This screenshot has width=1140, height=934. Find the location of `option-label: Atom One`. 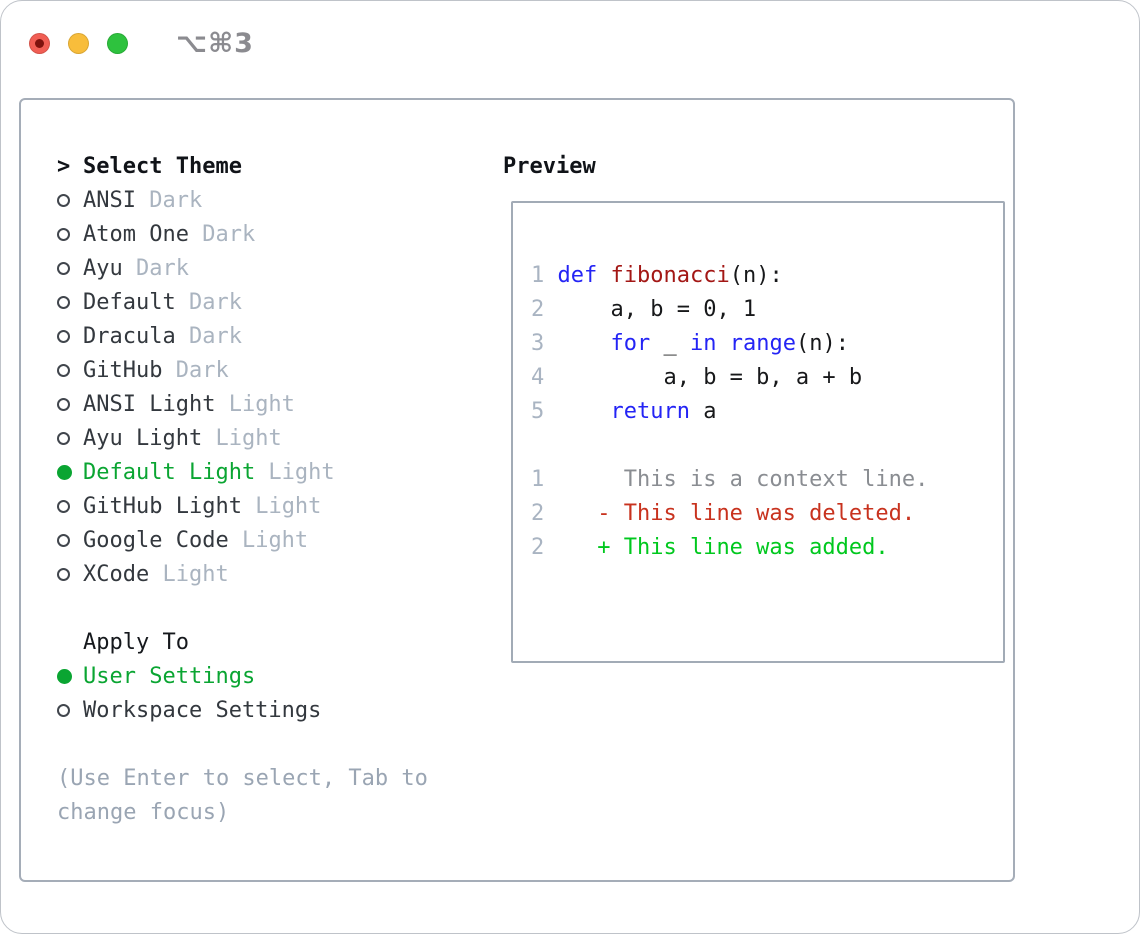

option-label: Atom One is located at coordinates (136, 234).